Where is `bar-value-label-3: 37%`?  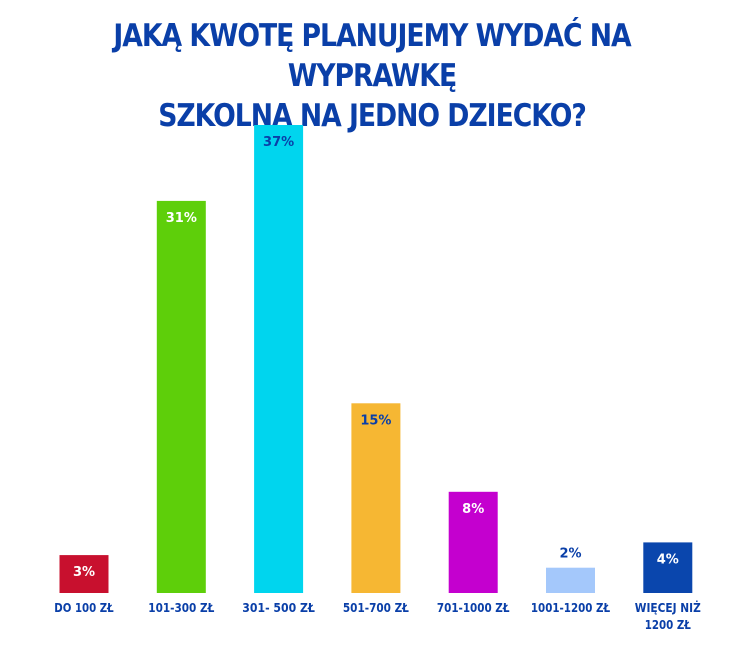 bar-value-label-3: 37% is located at coordinates (278, 142).